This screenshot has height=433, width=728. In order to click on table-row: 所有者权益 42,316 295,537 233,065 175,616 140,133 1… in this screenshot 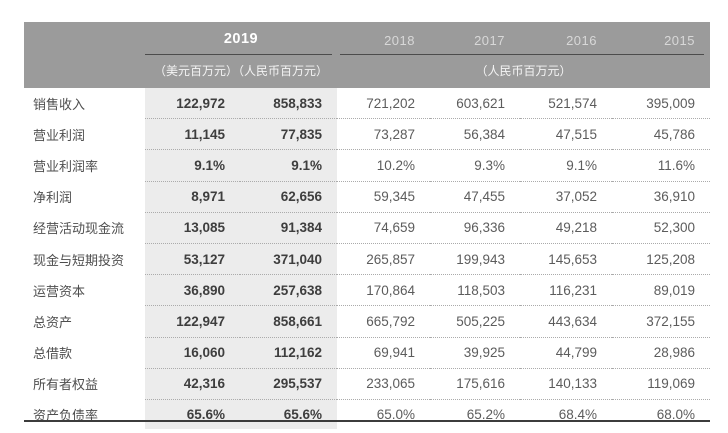, I will do `click(367, 384)`.